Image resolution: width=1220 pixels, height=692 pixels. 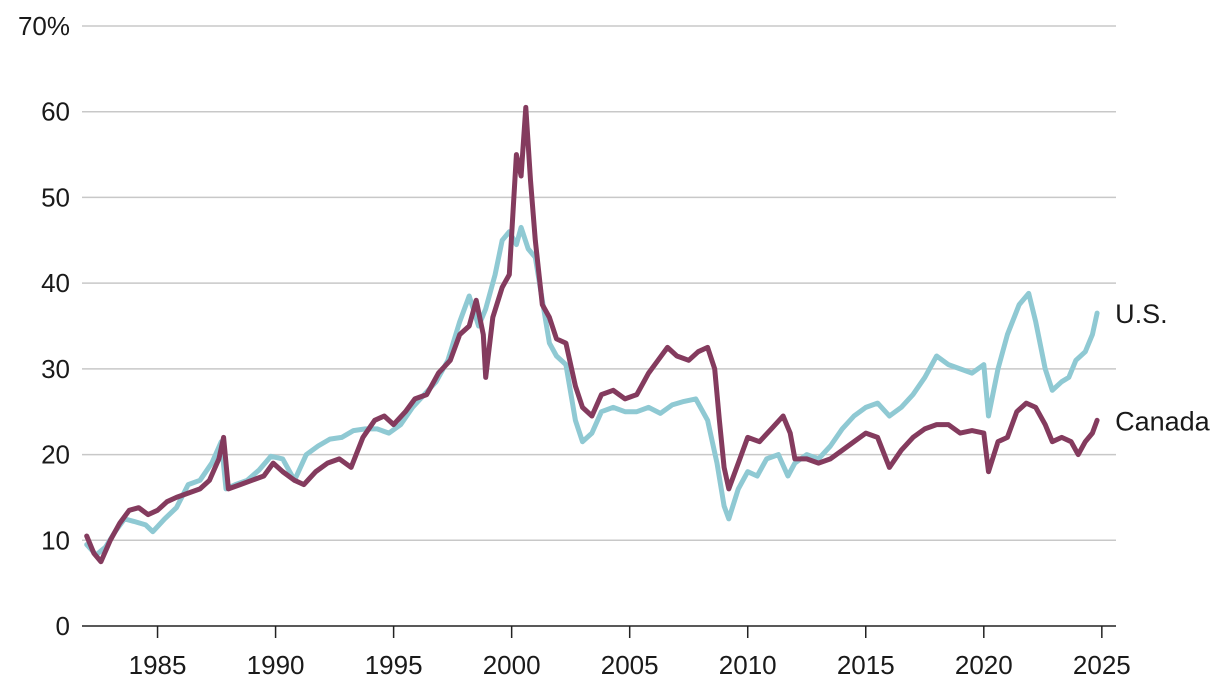 What do you see at coordinates (984, 665) in the screenshot?
I see `x-tick-label: 2020` at bounding box center [984, 665].